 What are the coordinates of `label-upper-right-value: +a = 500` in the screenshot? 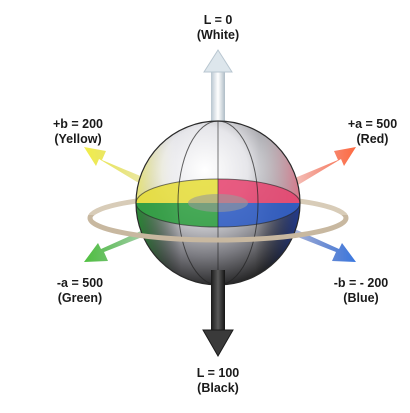 It's located at (372, 124).